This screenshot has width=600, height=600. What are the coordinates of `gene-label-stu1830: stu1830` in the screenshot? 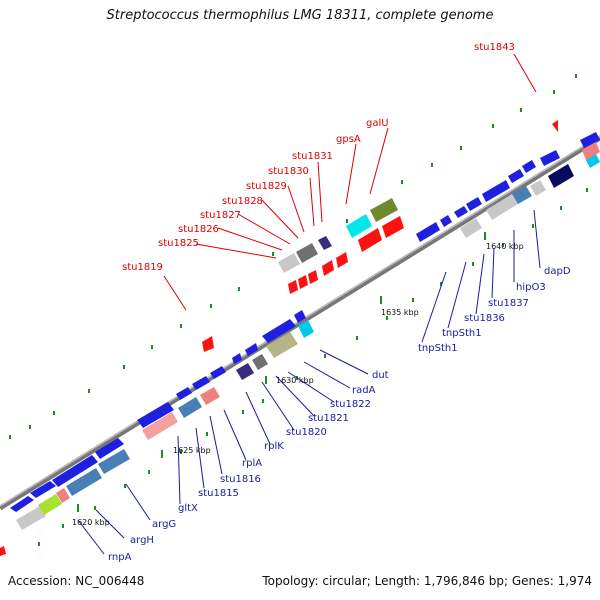 It's located at (288, 171).